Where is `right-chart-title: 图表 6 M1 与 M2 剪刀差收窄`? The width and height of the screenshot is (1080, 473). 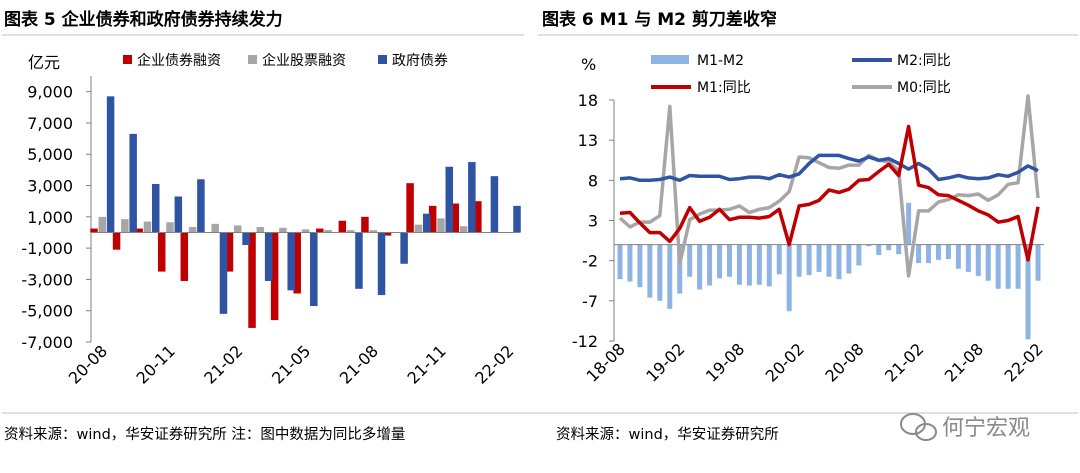 right-chart-title: 图表 6 M1 与 M2 剪刀差收窄 is located at coordinates (659, 19).